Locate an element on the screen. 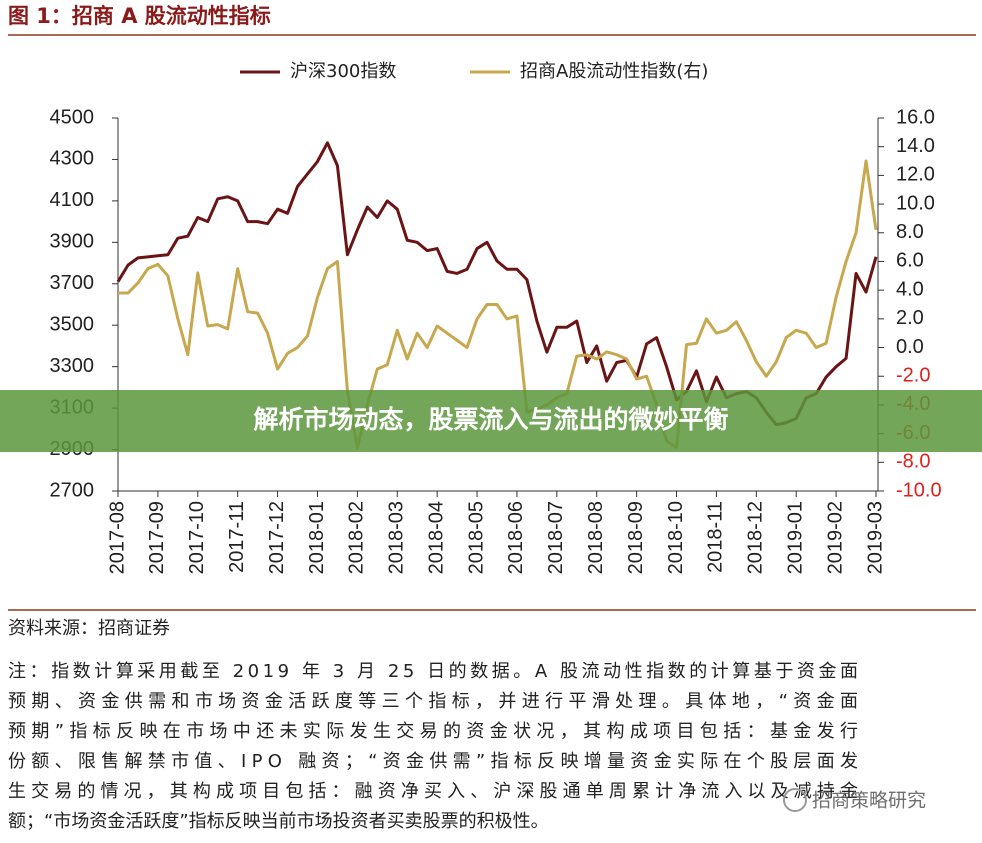 The width and height of the screenshot is (982, 843). x-tick-label: 2019-03 is located at coordinates (875, 537).